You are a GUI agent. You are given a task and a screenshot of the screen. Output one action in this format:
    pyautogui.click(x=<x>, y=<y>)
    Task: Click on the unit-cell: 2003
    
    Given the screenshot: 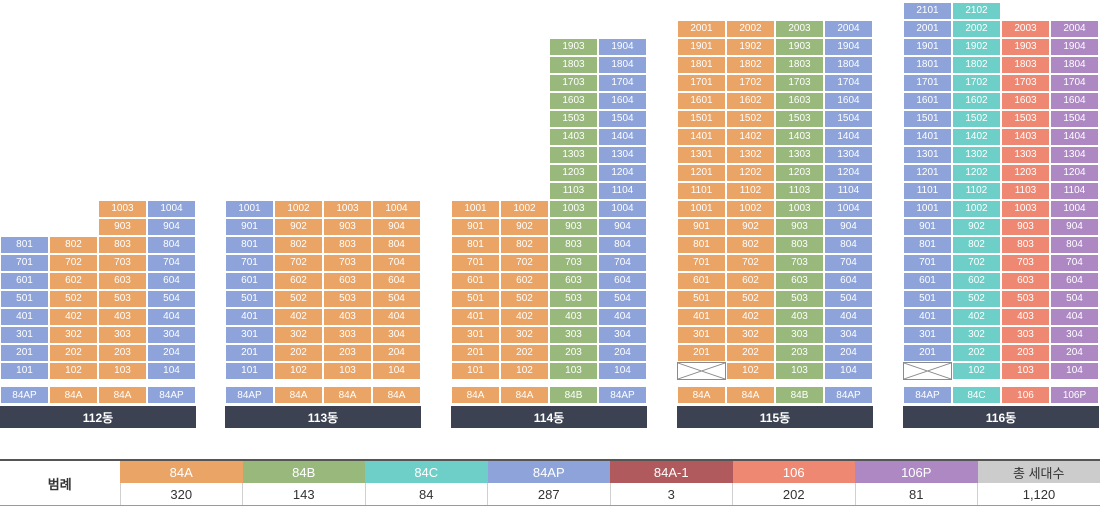 What is the action you would take?
    pyautogui.click(x=1025, y=29)
    